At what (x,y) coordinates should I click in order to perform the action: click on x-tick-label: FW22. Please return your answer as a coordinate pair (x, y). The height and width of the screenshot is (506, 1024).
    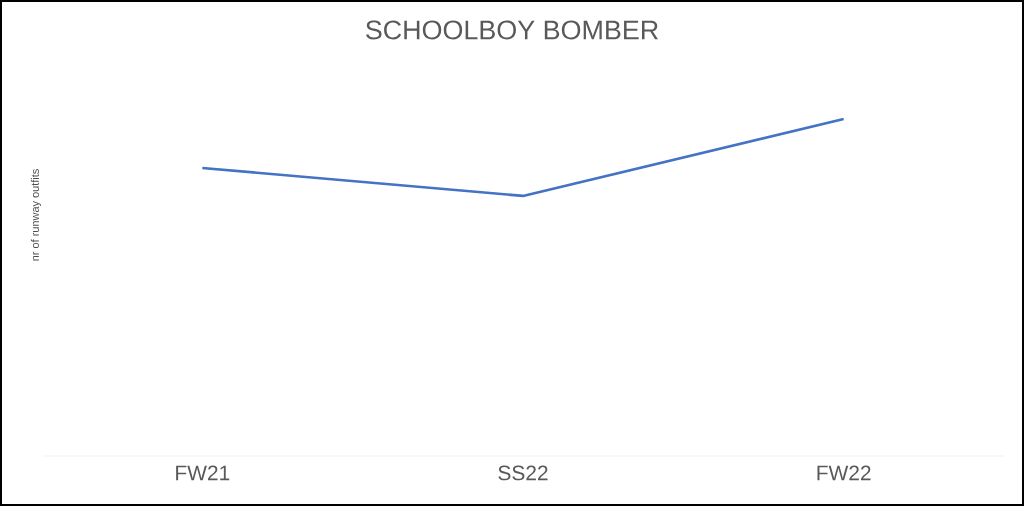
    Looking at the image, I should click on (844, 473).